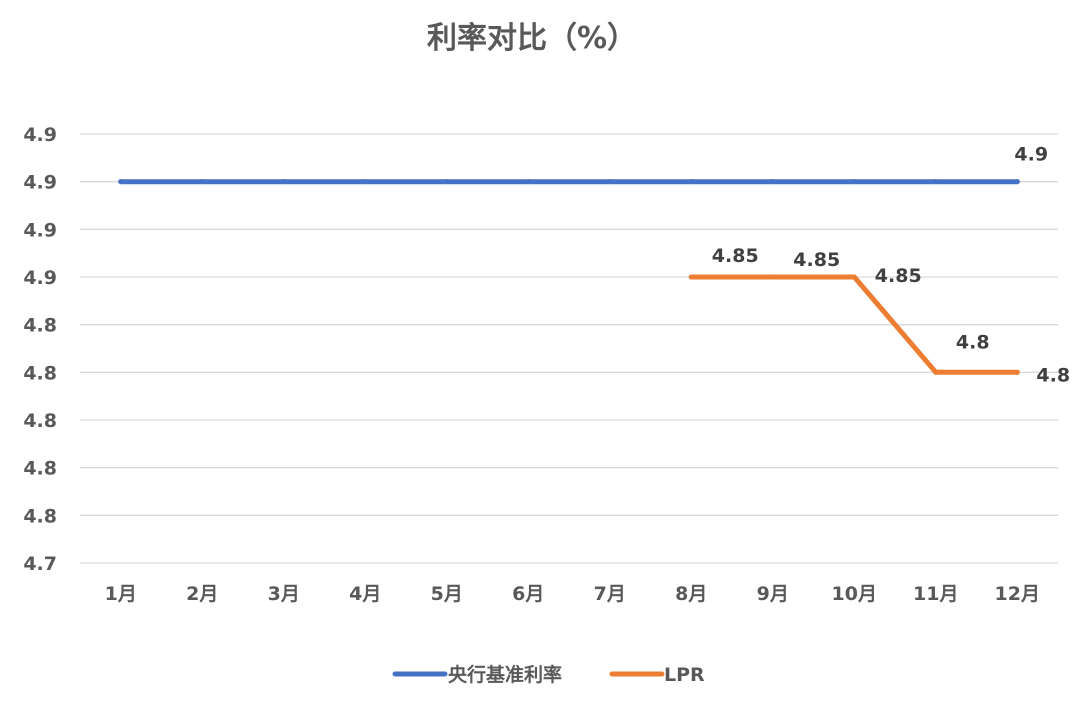  Describe the element at coordinates (610, 594) in the screenshot. I see `x-tick-label: 7月` at that location.